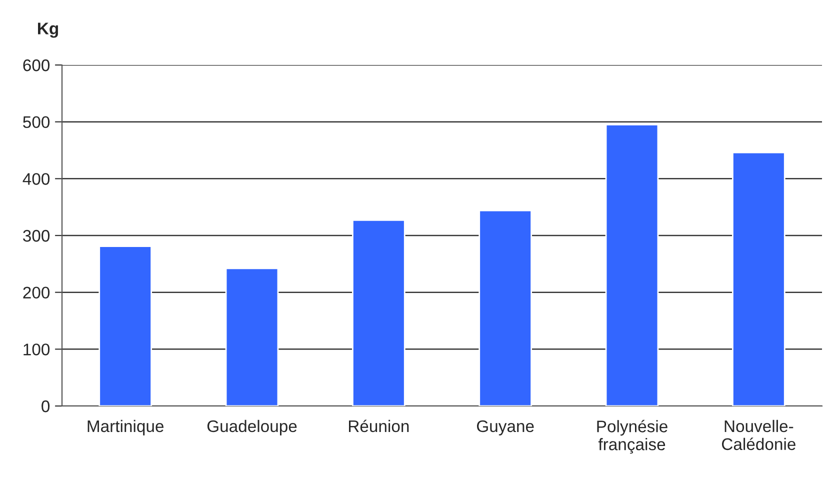  Describe the element at coordinates (36, 65) in the screenshot. I see `y-tick-label: 600` at that location.